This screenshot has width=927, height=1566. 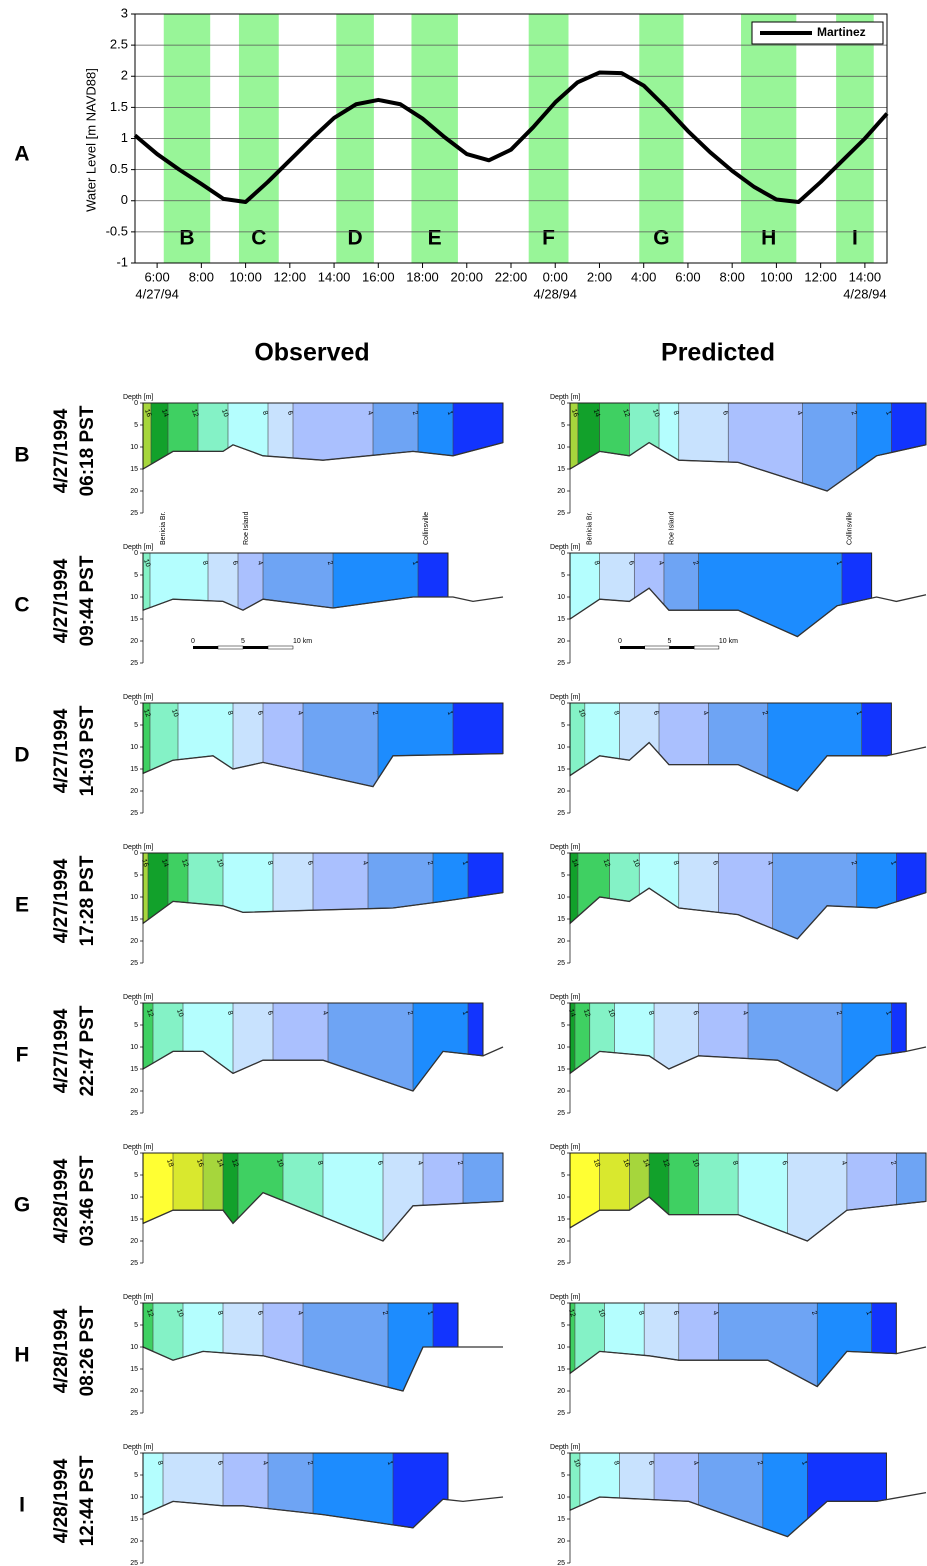 I want to click on x-tick-label: 0:00, so click(x=555, y=276).